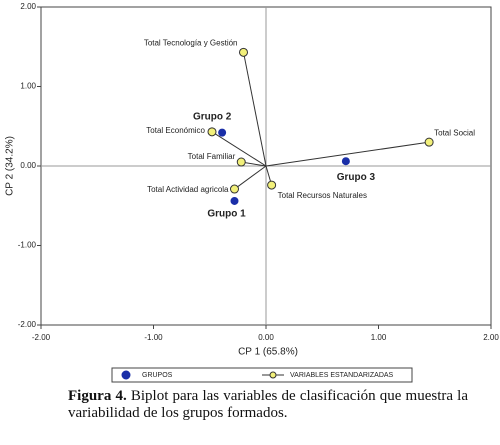 The image size is (500, 445). What do you see at coordinates (27, 324) in the screenshot?
I see `y-tick-label: -2.00` at bounding box center [27, 324].